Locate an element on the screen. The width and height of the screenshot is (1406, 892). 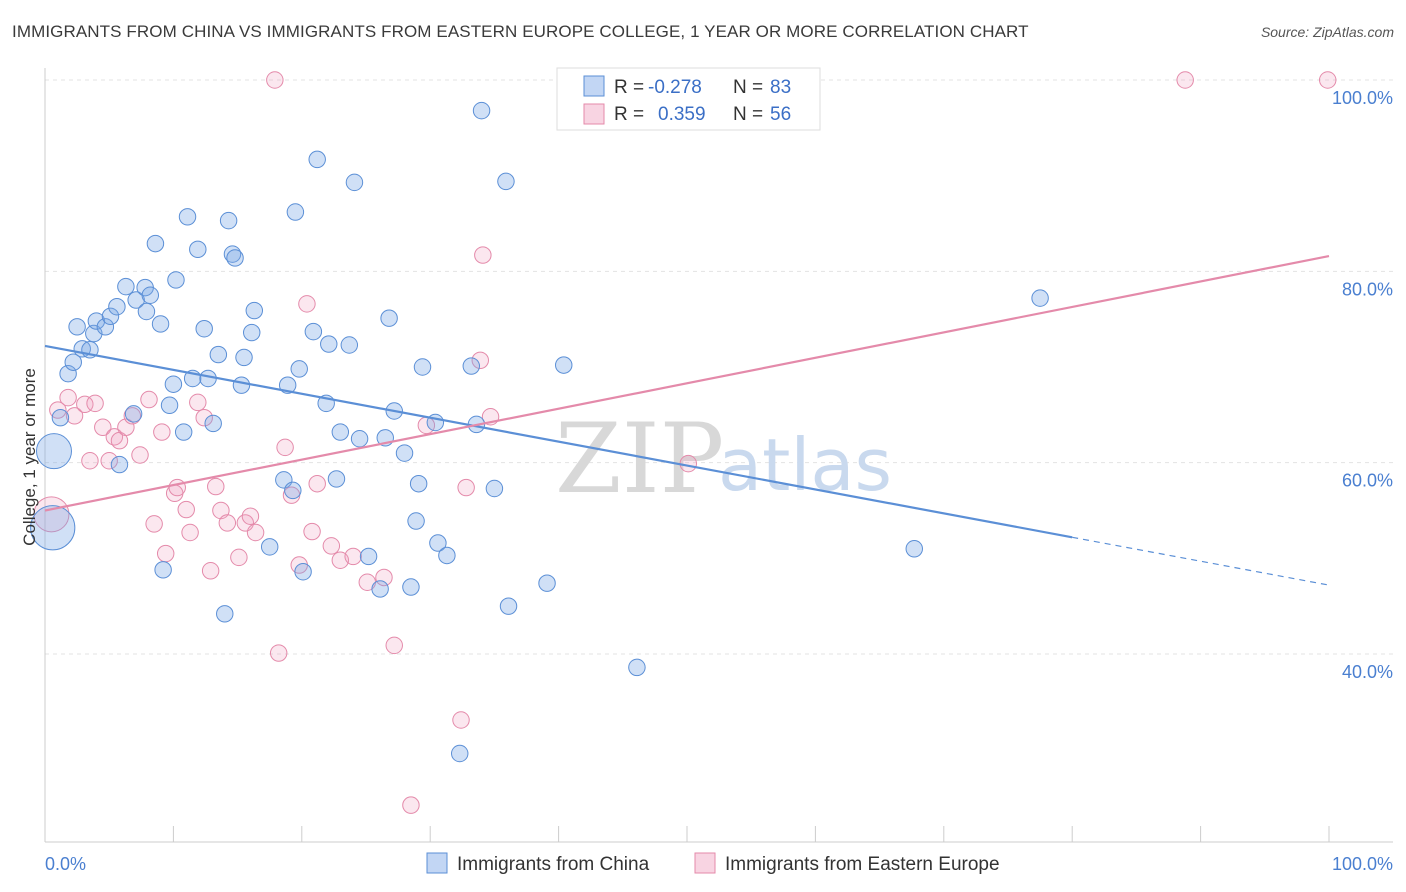
legend-swatch-ee is located at coordinates (594, 114).